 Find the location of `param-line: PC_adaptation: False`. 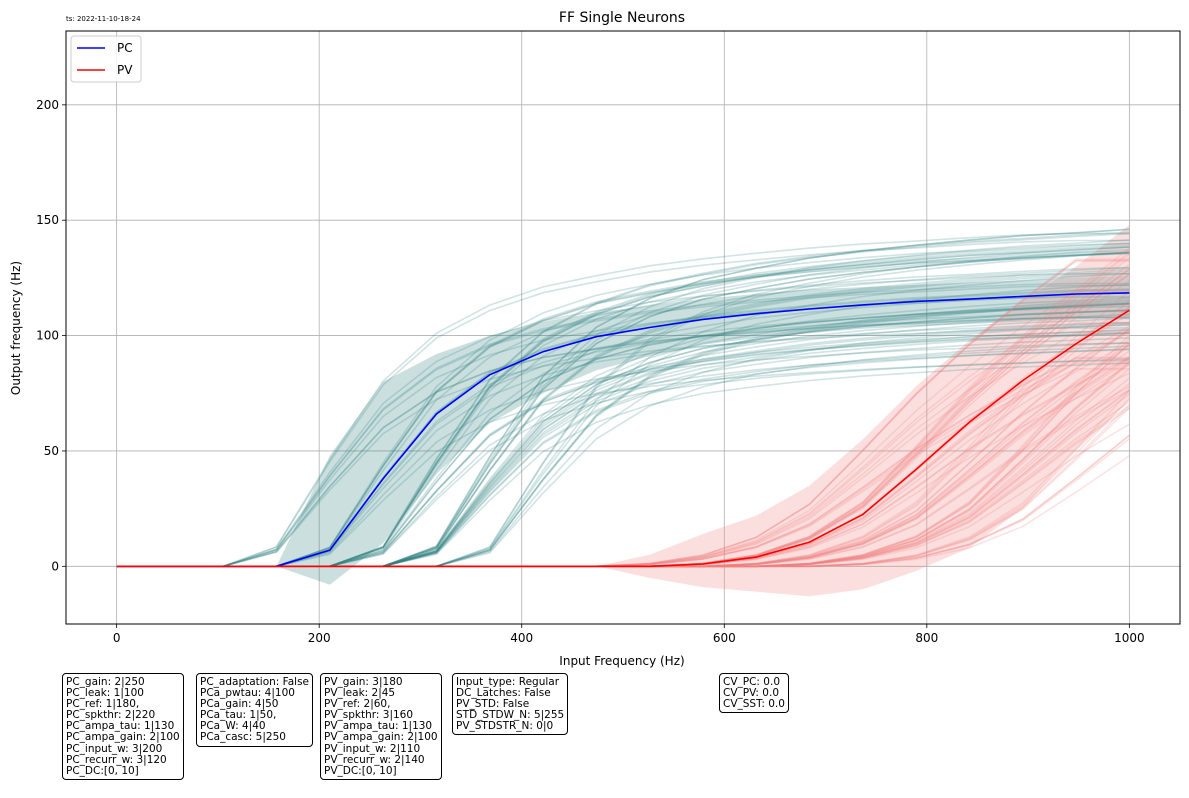

param-line: PC_adaptation: False is located at coordinates (255, 682).